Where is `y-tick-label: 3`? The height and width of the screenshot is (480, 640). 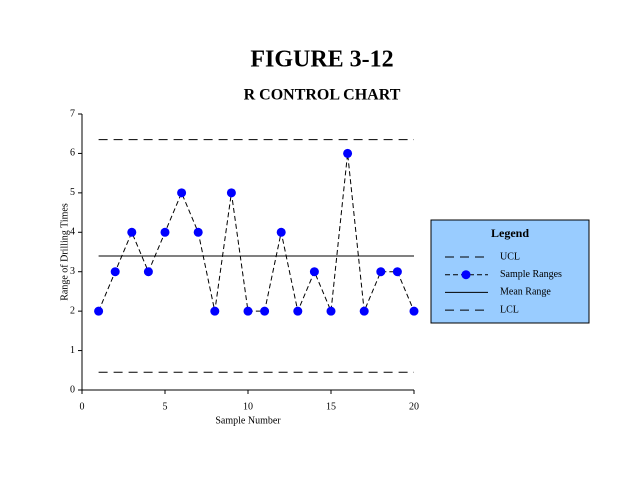
y-tick-label: 3 is located at coordinates (72, 271).